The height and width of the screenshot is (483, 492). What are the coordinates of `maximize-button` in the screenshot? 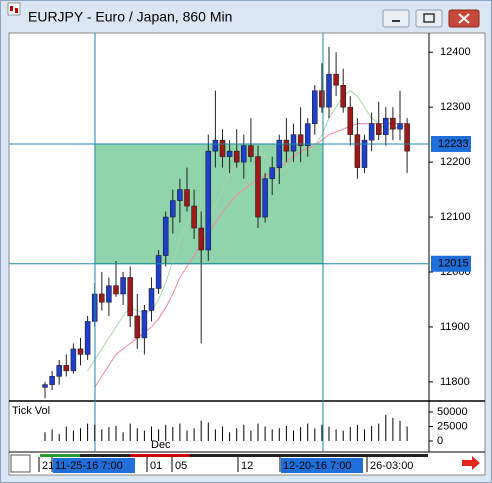 It's located at (429, 18).